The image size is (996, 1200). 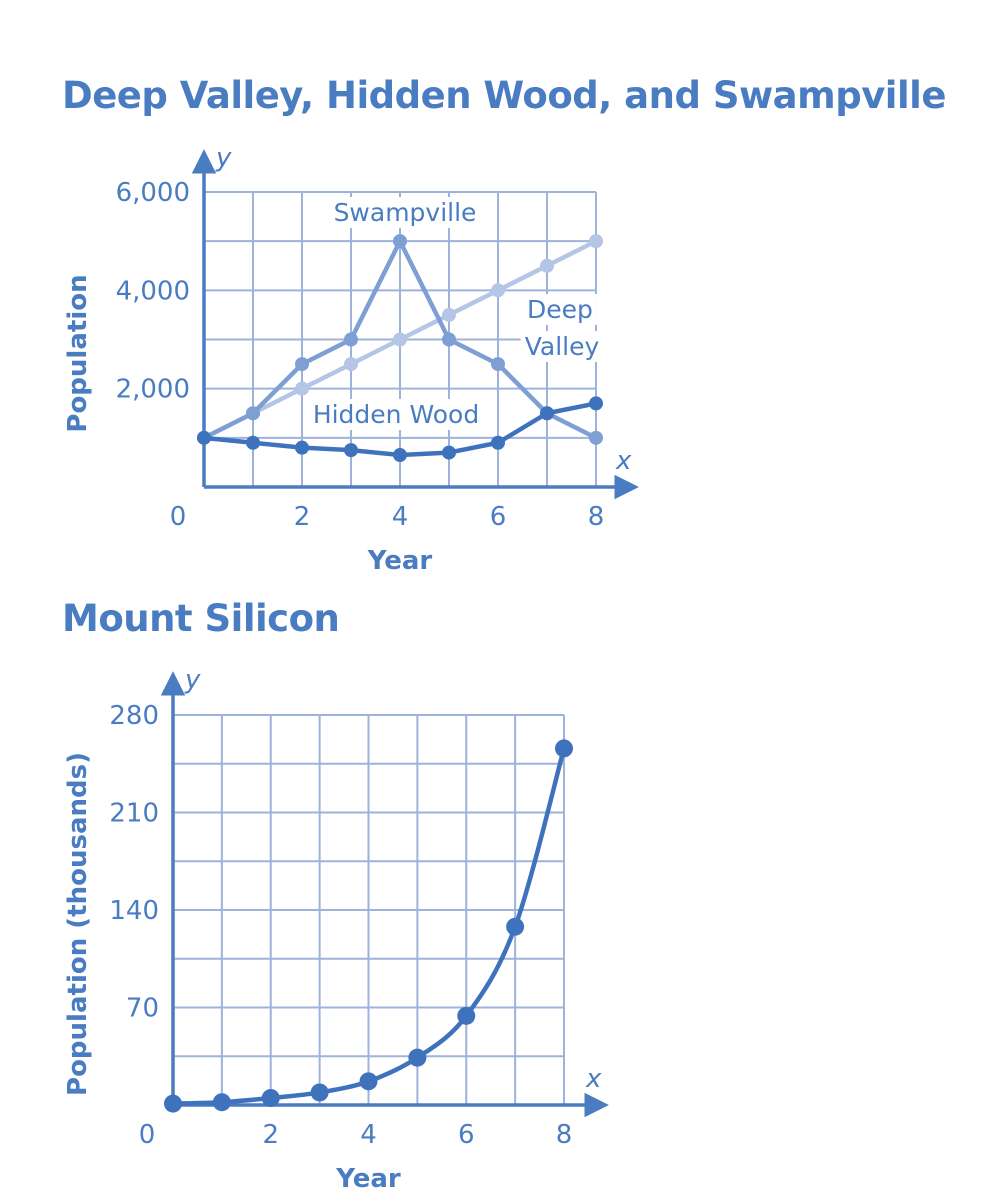 I want to click on mount-silicon-points, so click(x=368, y=926).